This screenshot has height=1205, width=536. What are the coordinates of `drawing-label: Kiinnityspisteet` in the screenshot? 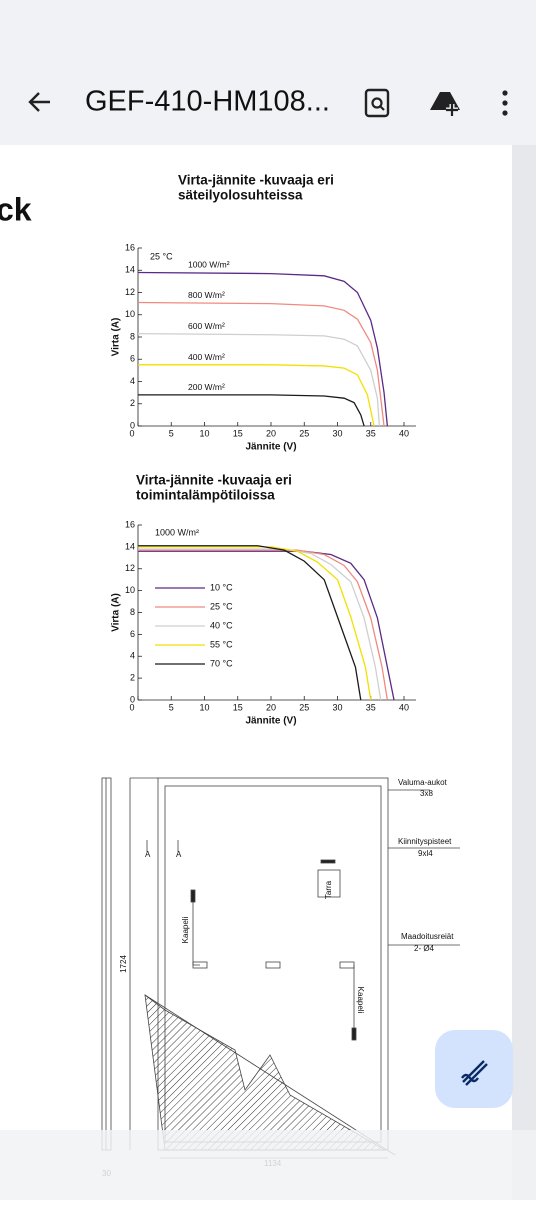 It's located at (425, 841).